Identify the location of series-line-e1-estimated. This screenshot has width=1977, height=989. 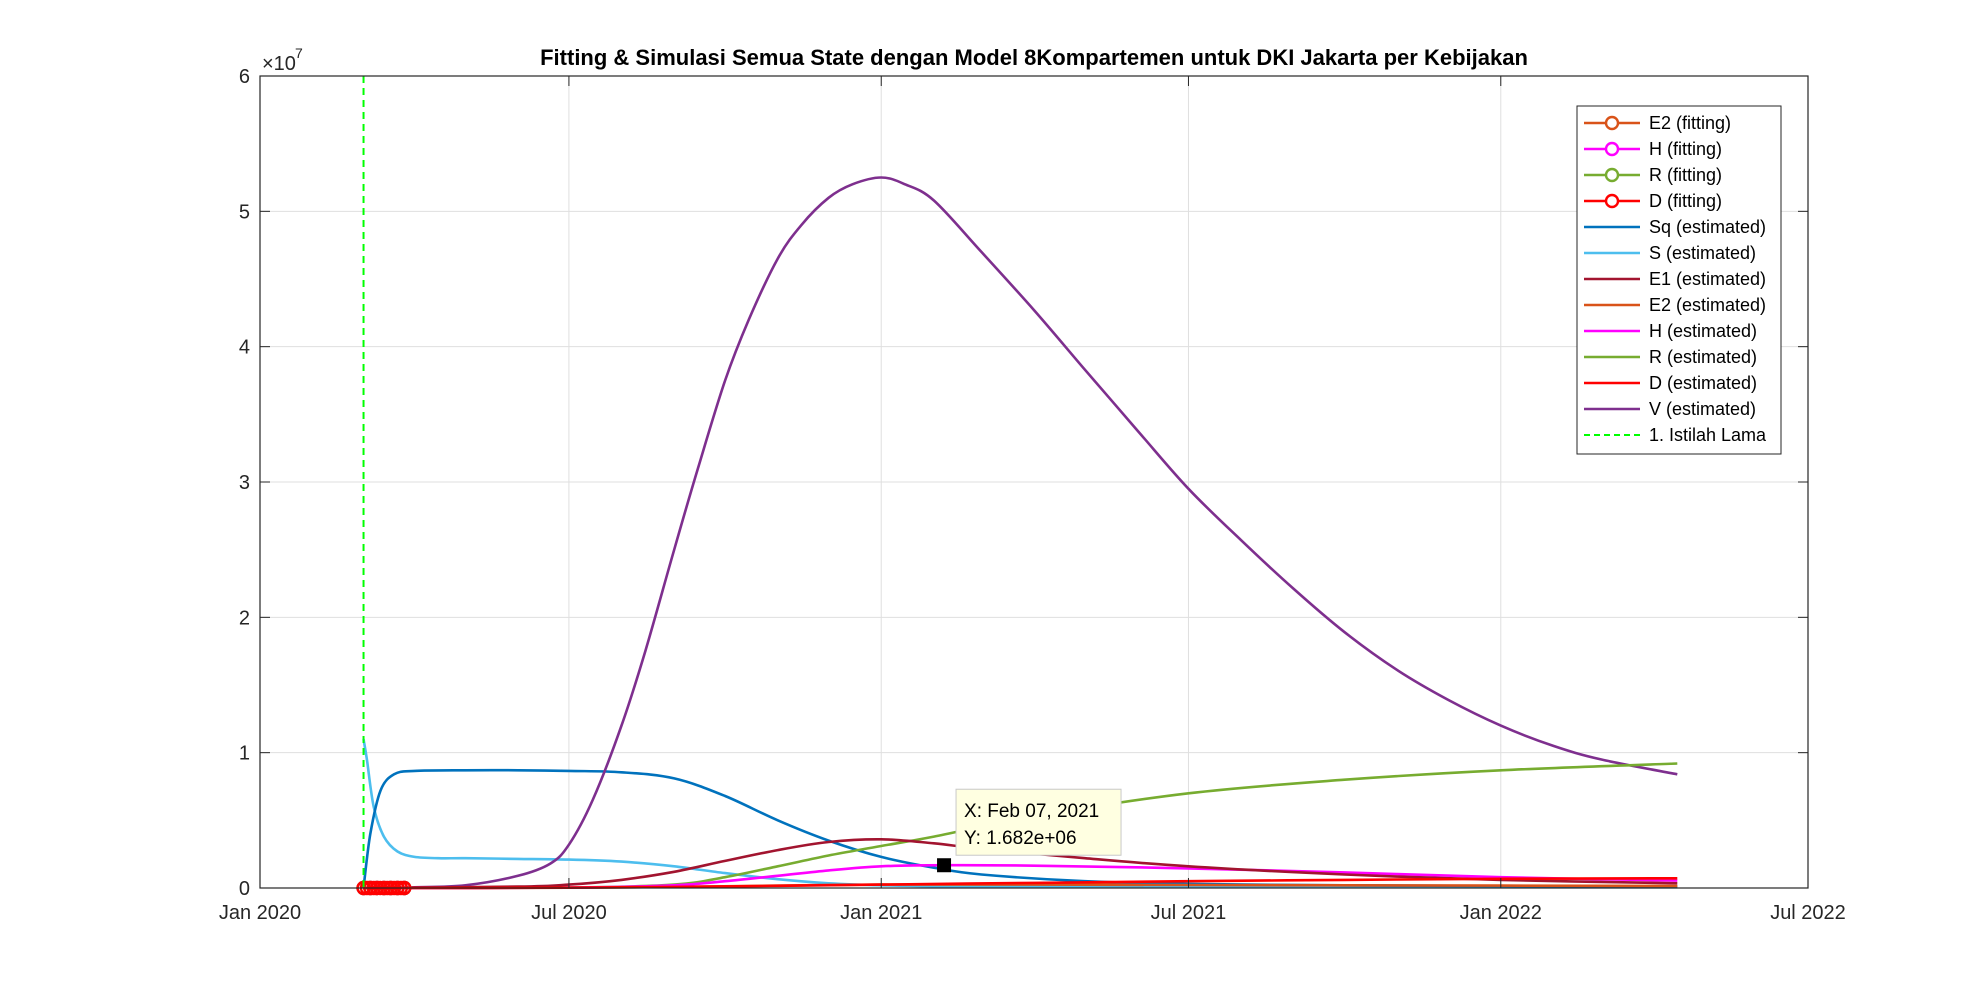
(1020, 863).